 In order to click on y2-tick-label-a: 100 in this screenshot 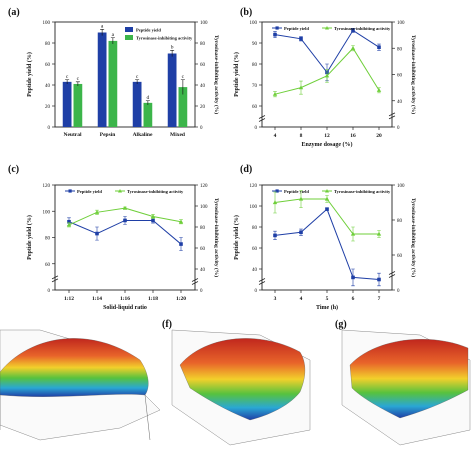, I will do `click(204, 23)`.